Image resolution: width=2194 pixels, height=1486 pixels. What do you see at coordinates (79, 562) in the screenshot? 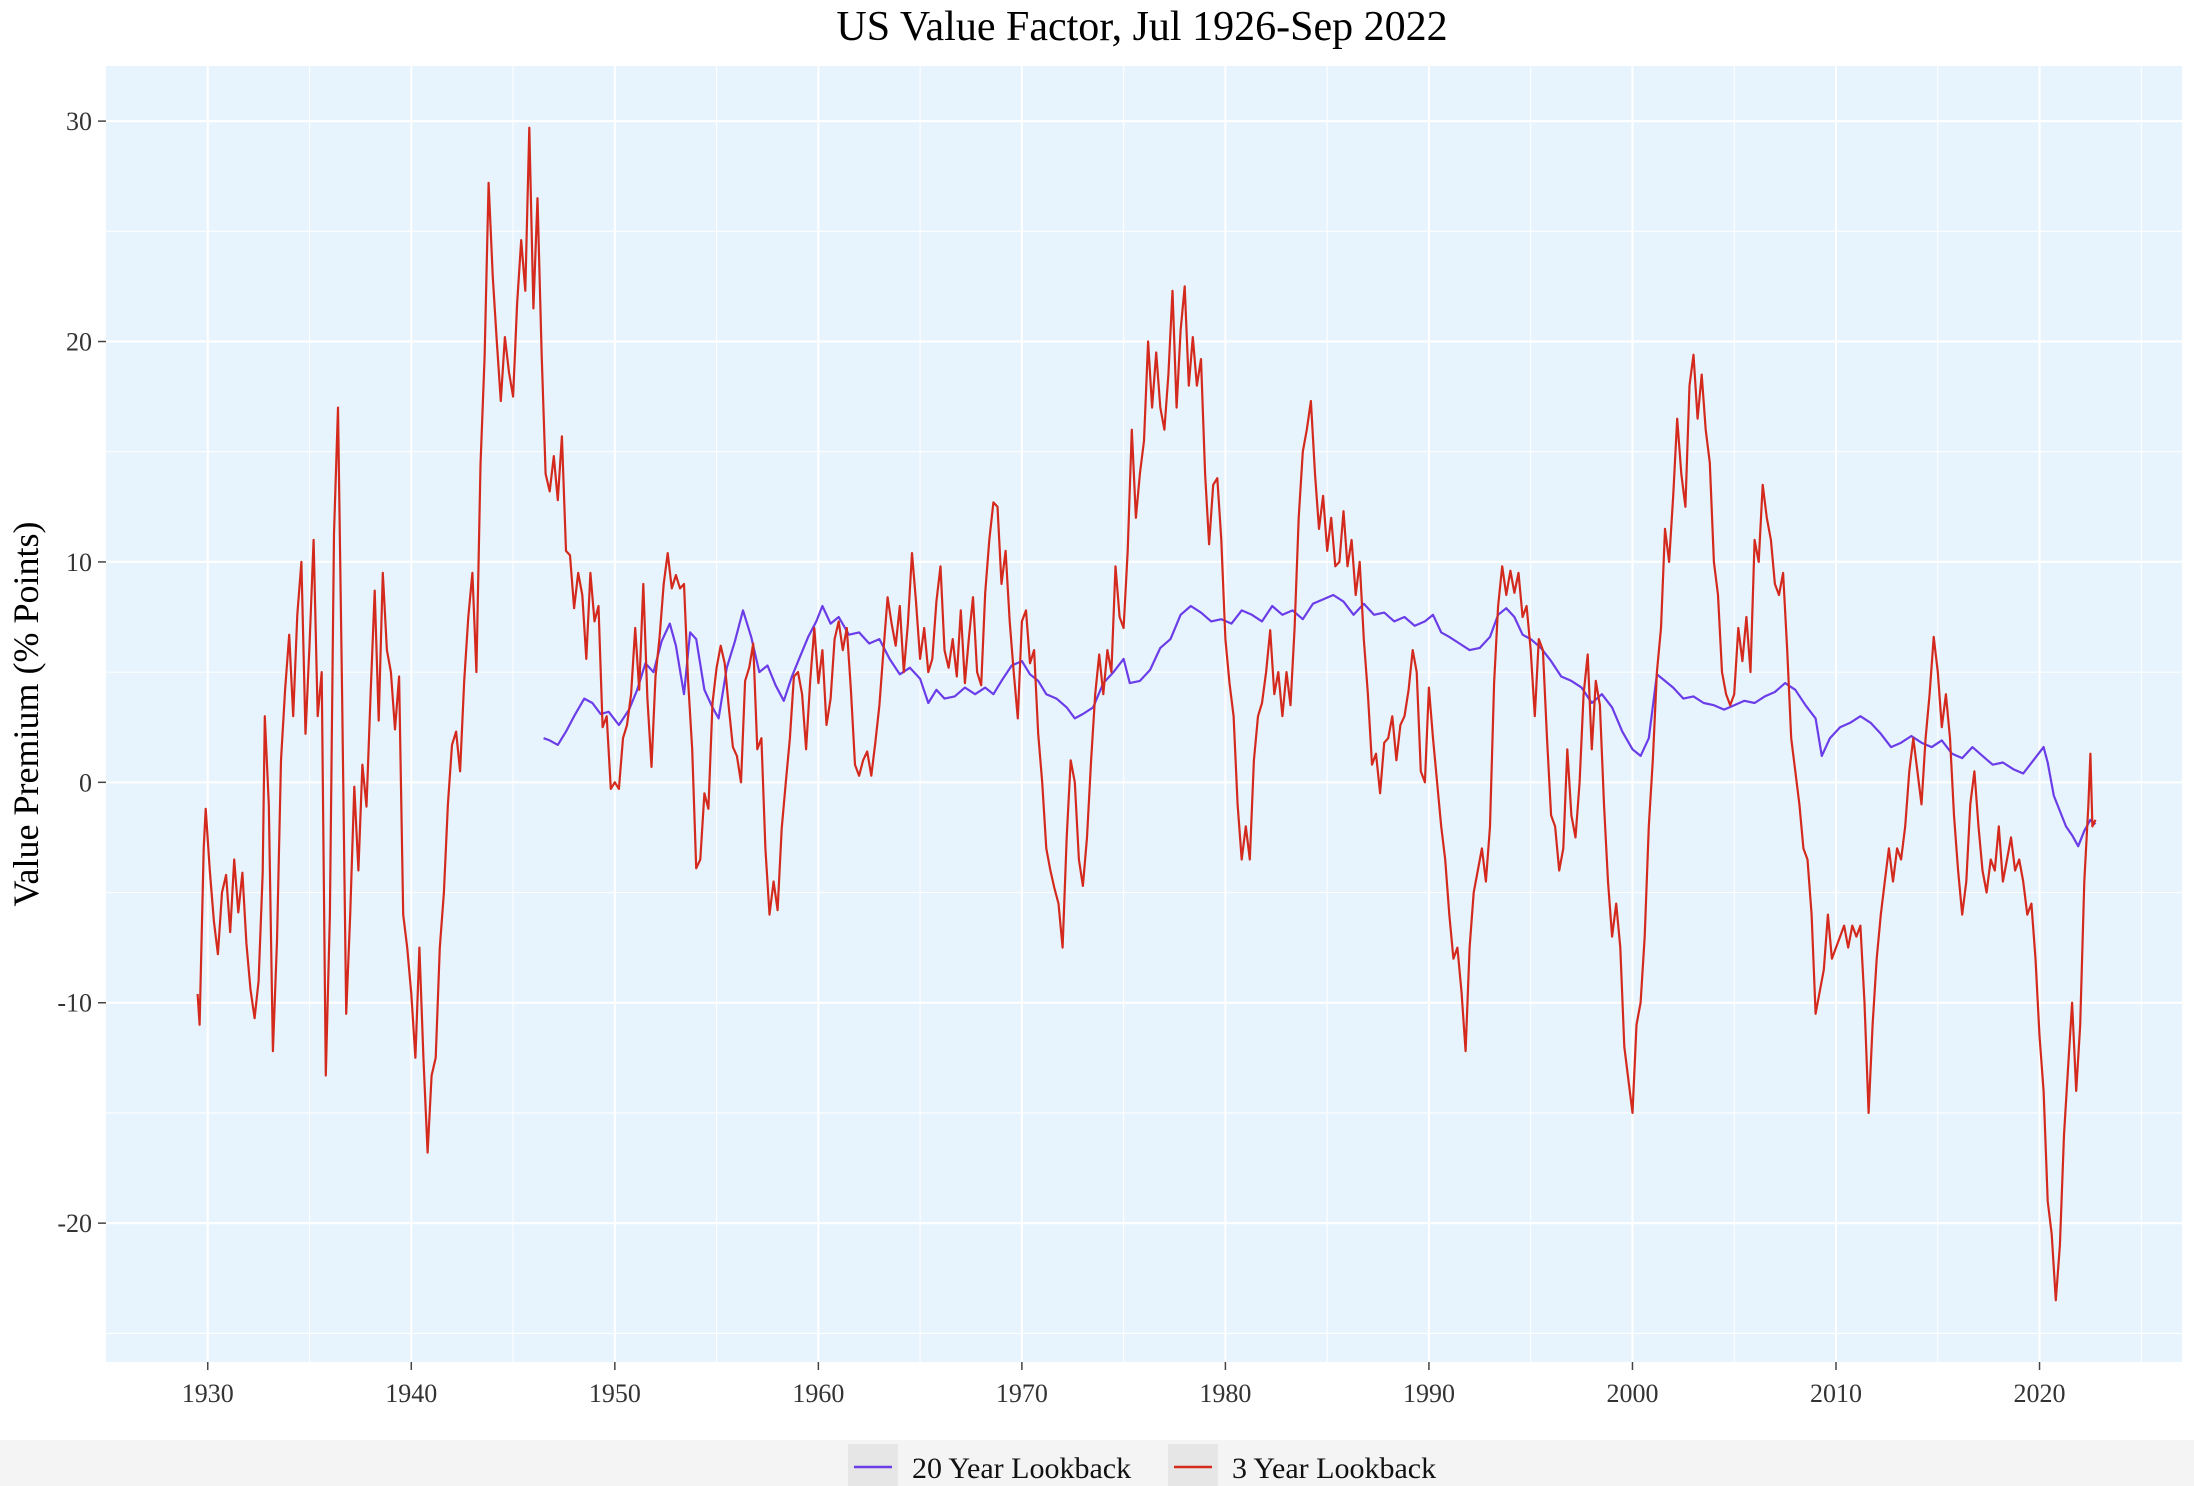
I see `y-tick-label: 10` at bounding box center [79, 562].